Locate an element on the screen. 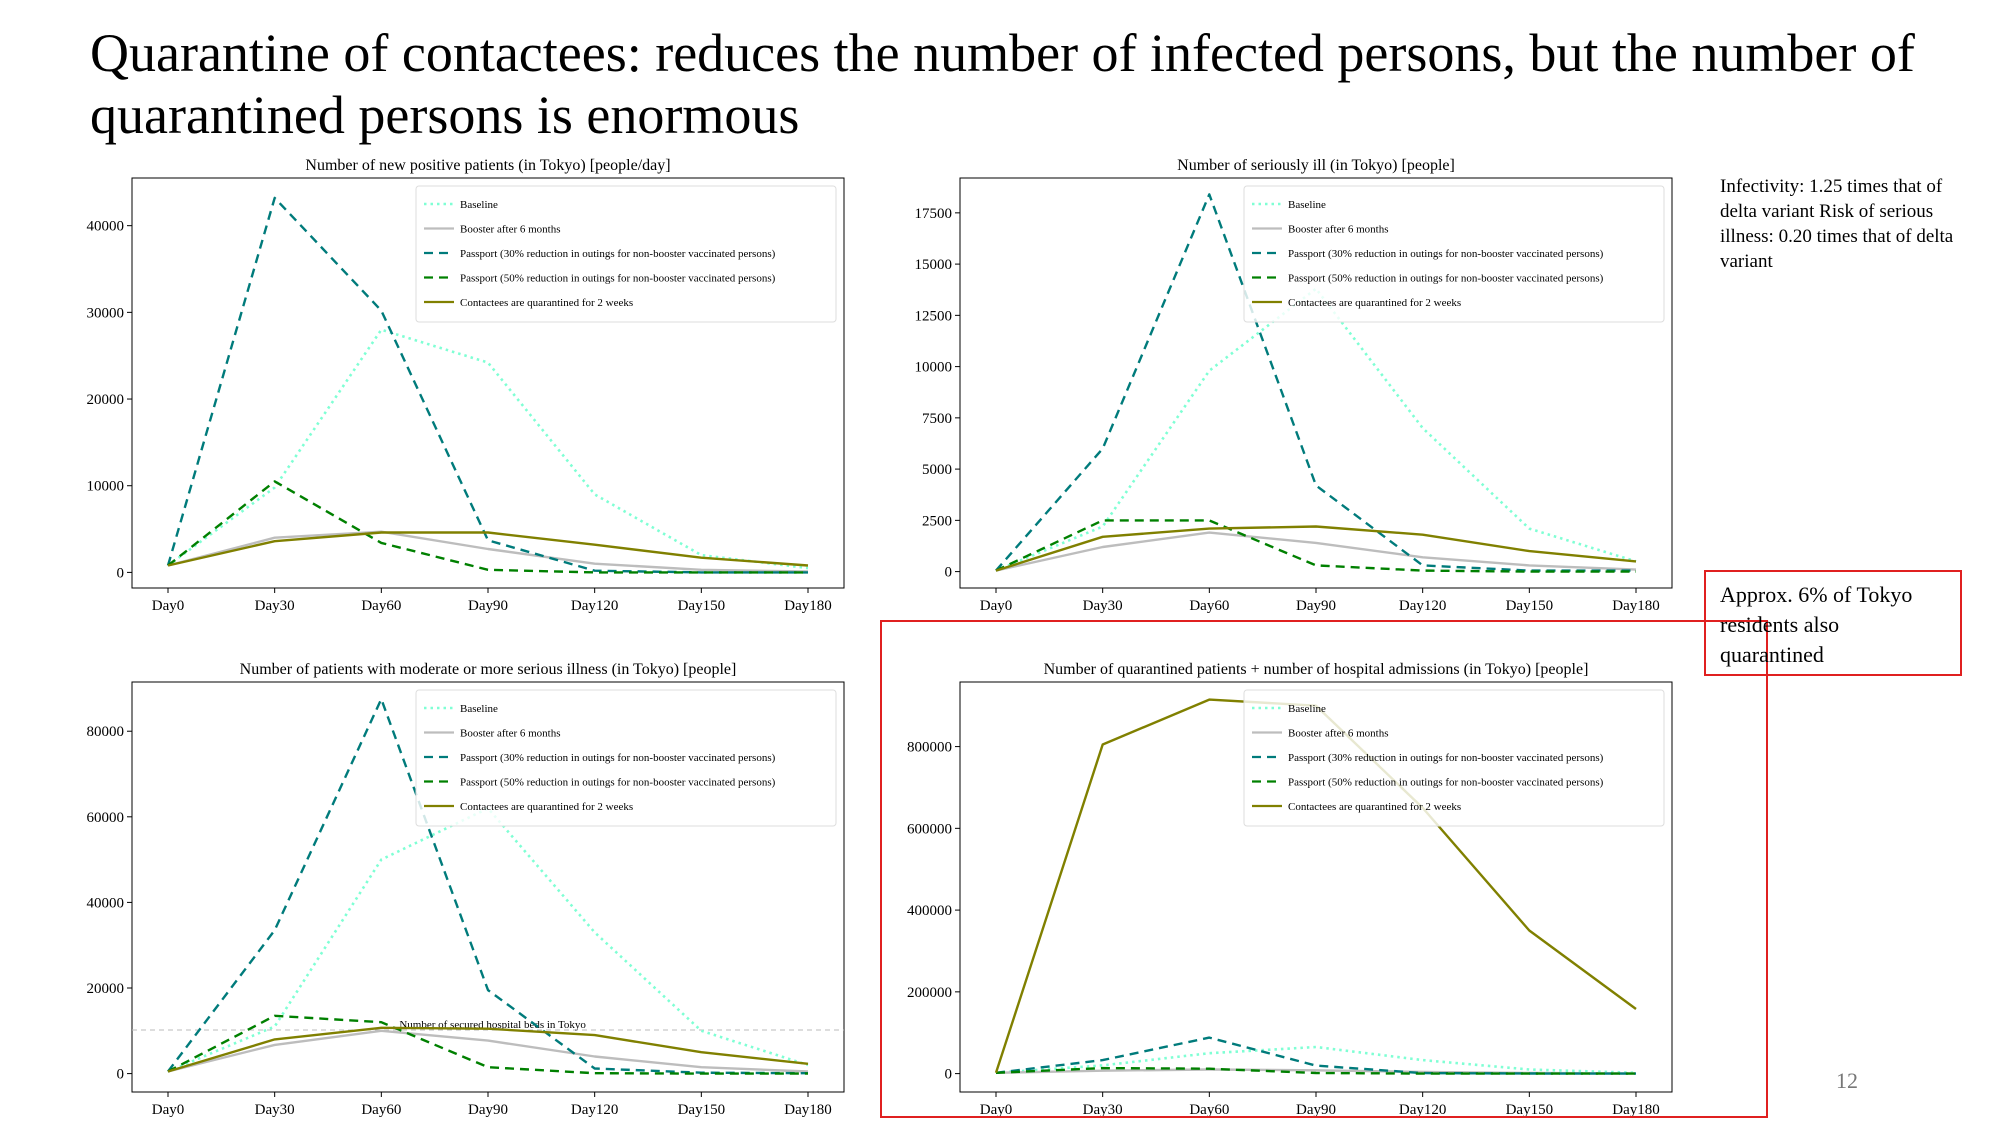 Image resolution: width=2000 pixels, height=1125 pixels. y-tick-label: 30000 is located at coordinates (106, 313).